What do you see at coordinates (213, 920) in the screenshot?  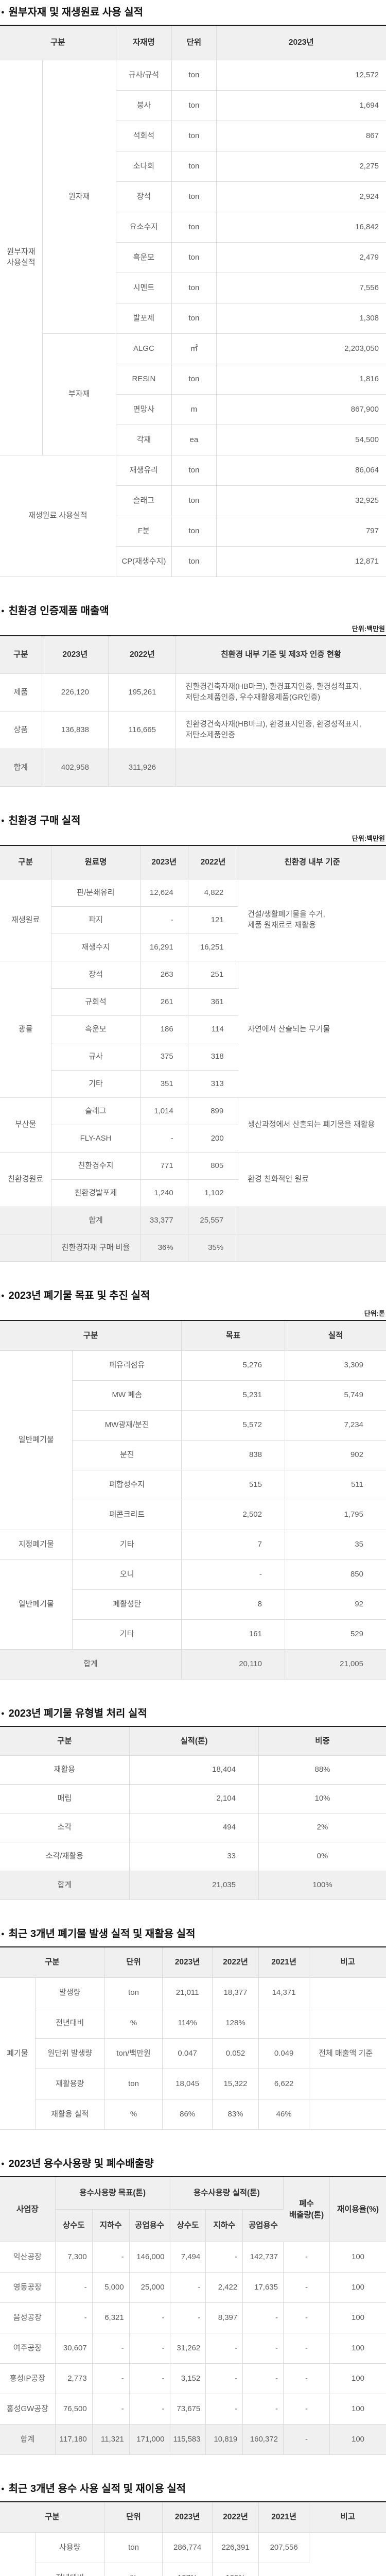 I see `cell: 121` at bounding box center [213, 920].